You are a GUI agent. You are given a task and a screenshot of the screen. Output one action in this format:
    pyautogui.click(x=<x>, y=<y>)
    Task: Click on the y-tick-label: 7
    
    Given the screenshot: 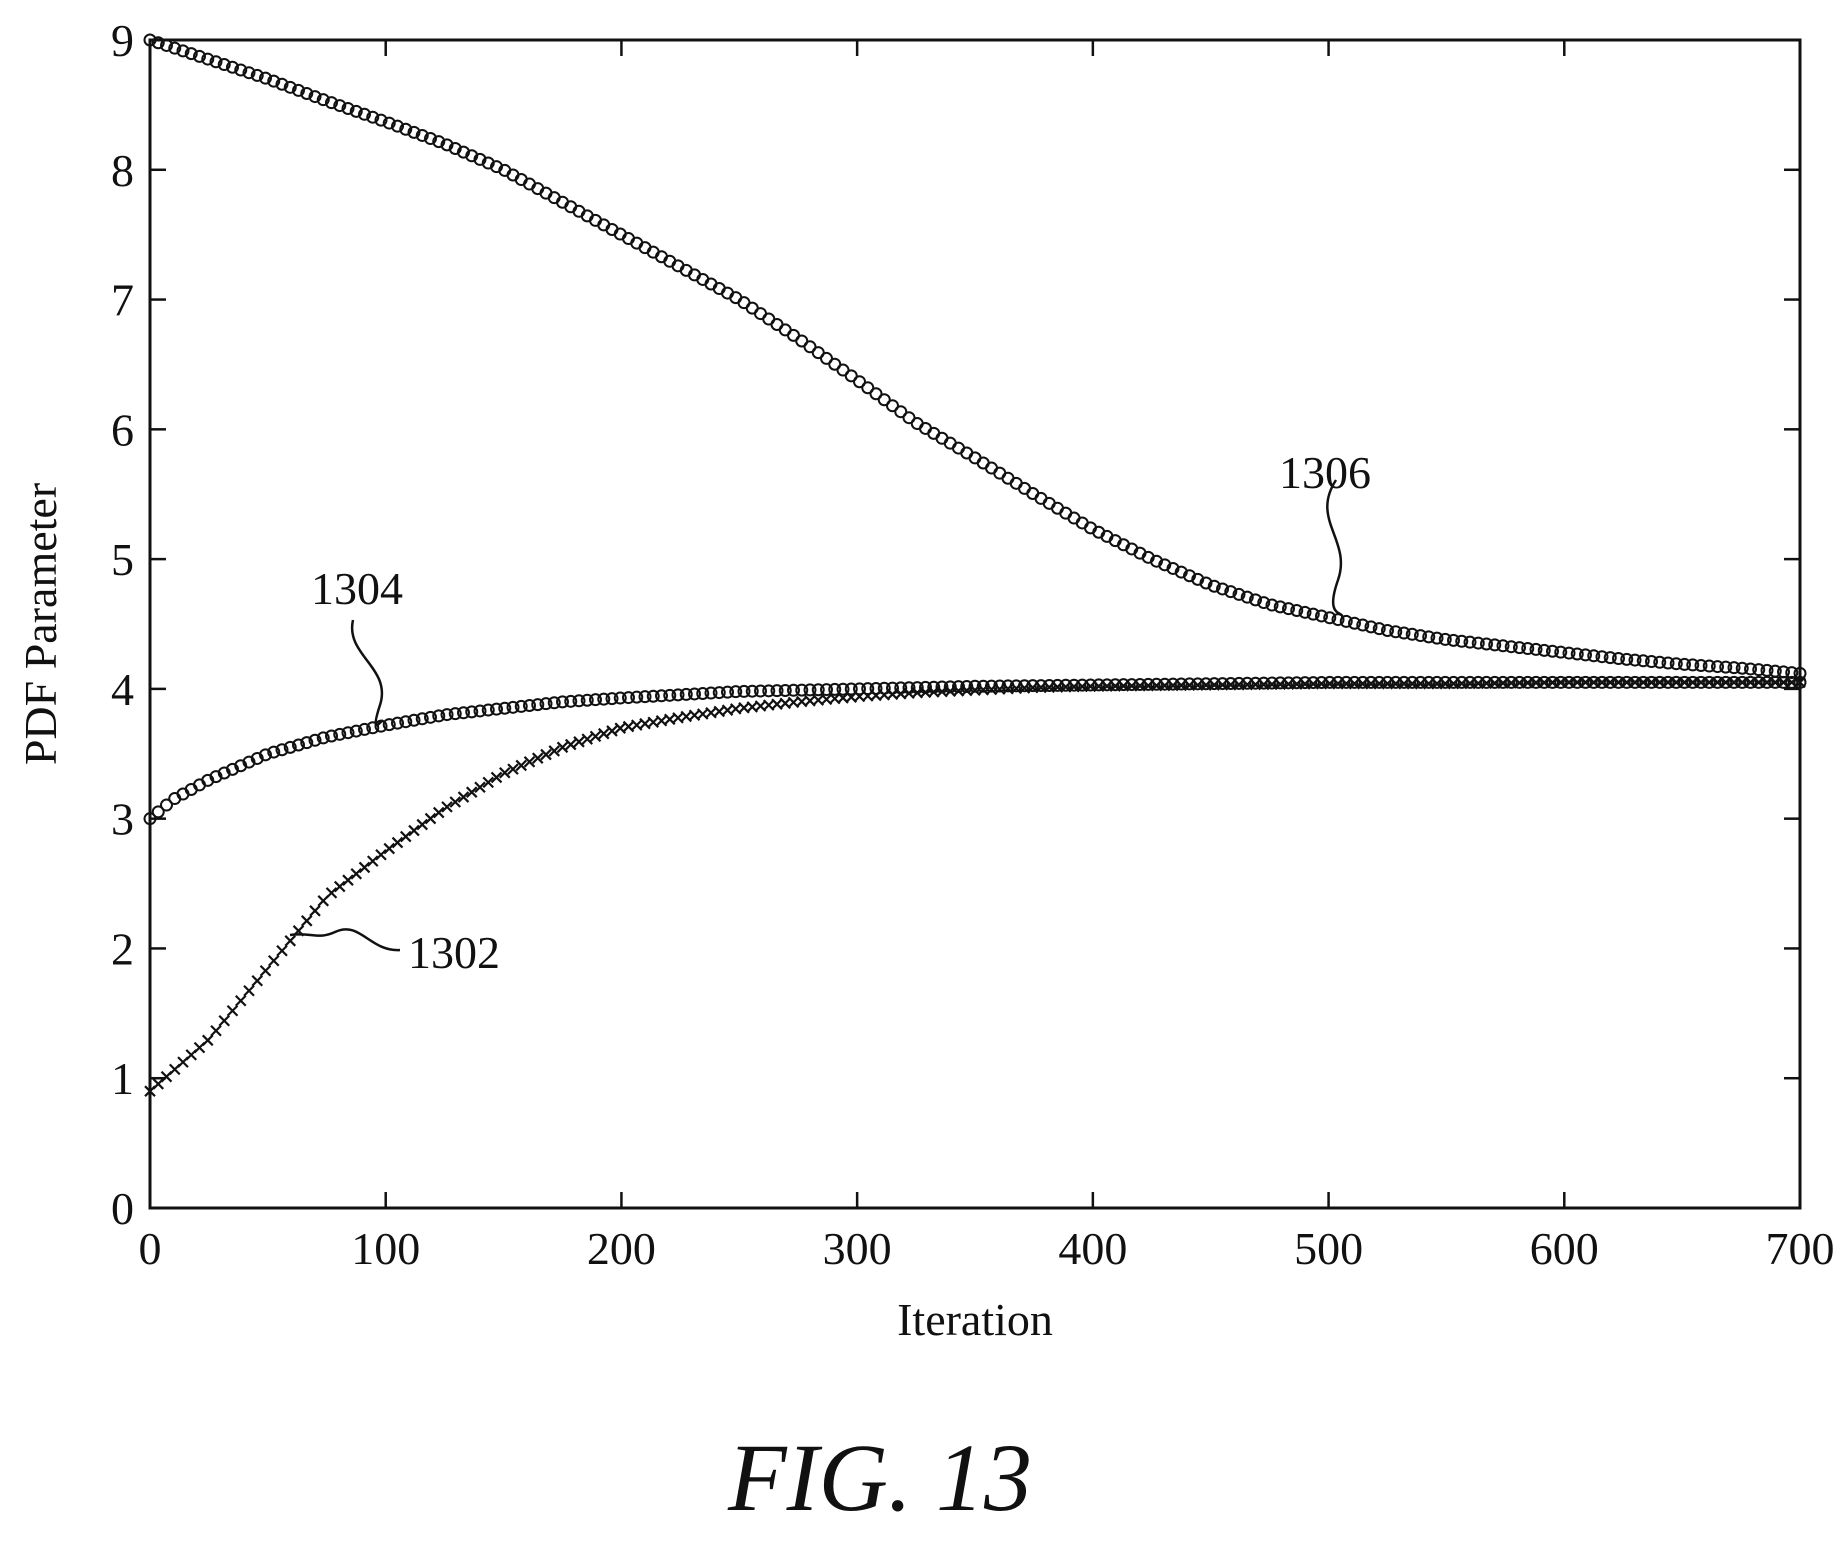 What is the action you would take?
    pyautogui.click(x=122, y=300)
    